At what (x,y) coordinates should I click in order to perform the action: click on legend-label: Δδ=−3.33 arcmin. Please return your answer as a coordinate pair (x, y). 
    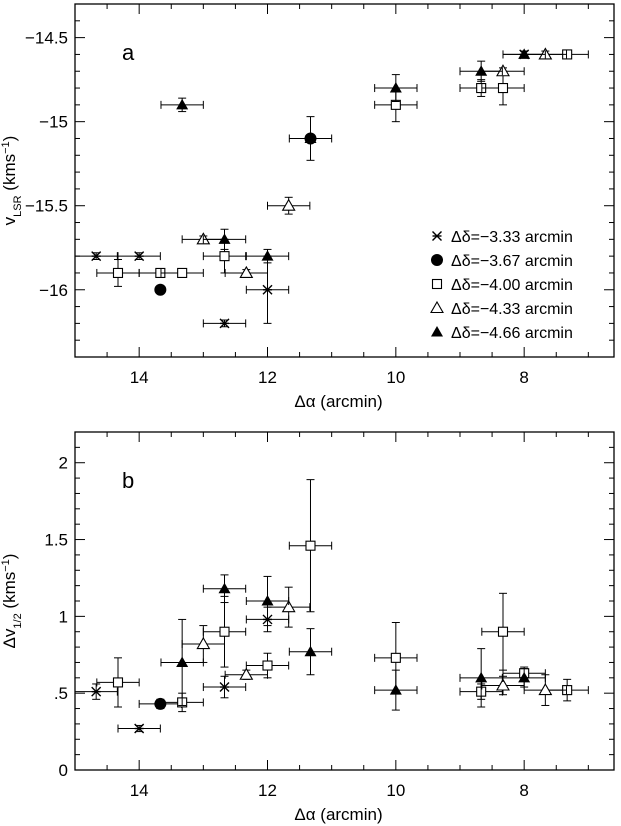
    Looking at the image, I should click on (512, 237).